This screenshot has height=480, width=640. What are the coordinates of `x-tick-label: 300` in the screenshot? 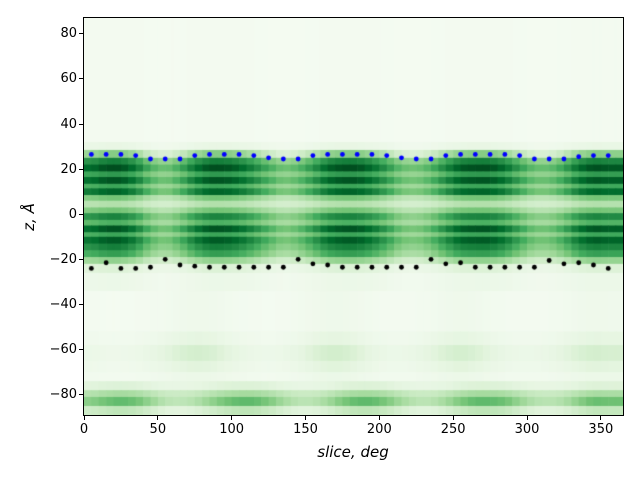 It's located at (527, 429).